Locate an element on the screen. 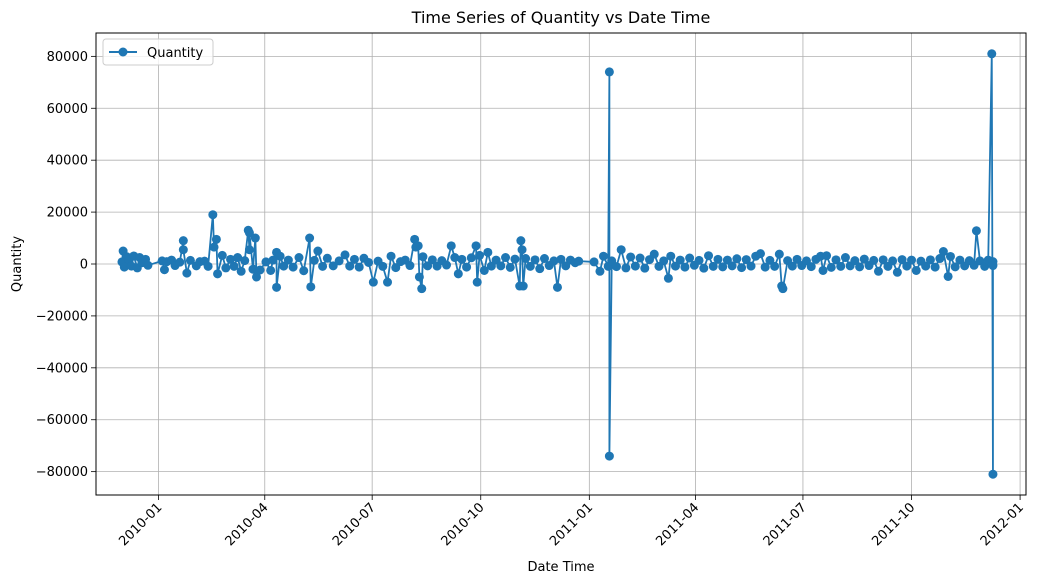 The height and width of the screenshot is (584, 1043). chart-title: Time Series of Quantity vs Date Time is located at coordinates (561, 17).